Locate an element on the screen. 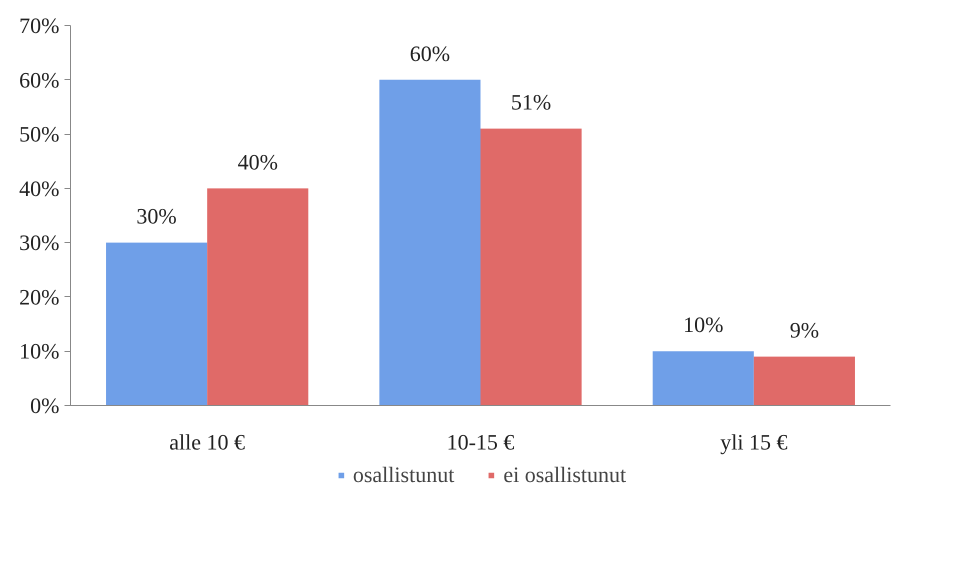 The image size is (960, 578). y-tick-label: 40% is located at coordinates (39, 188).